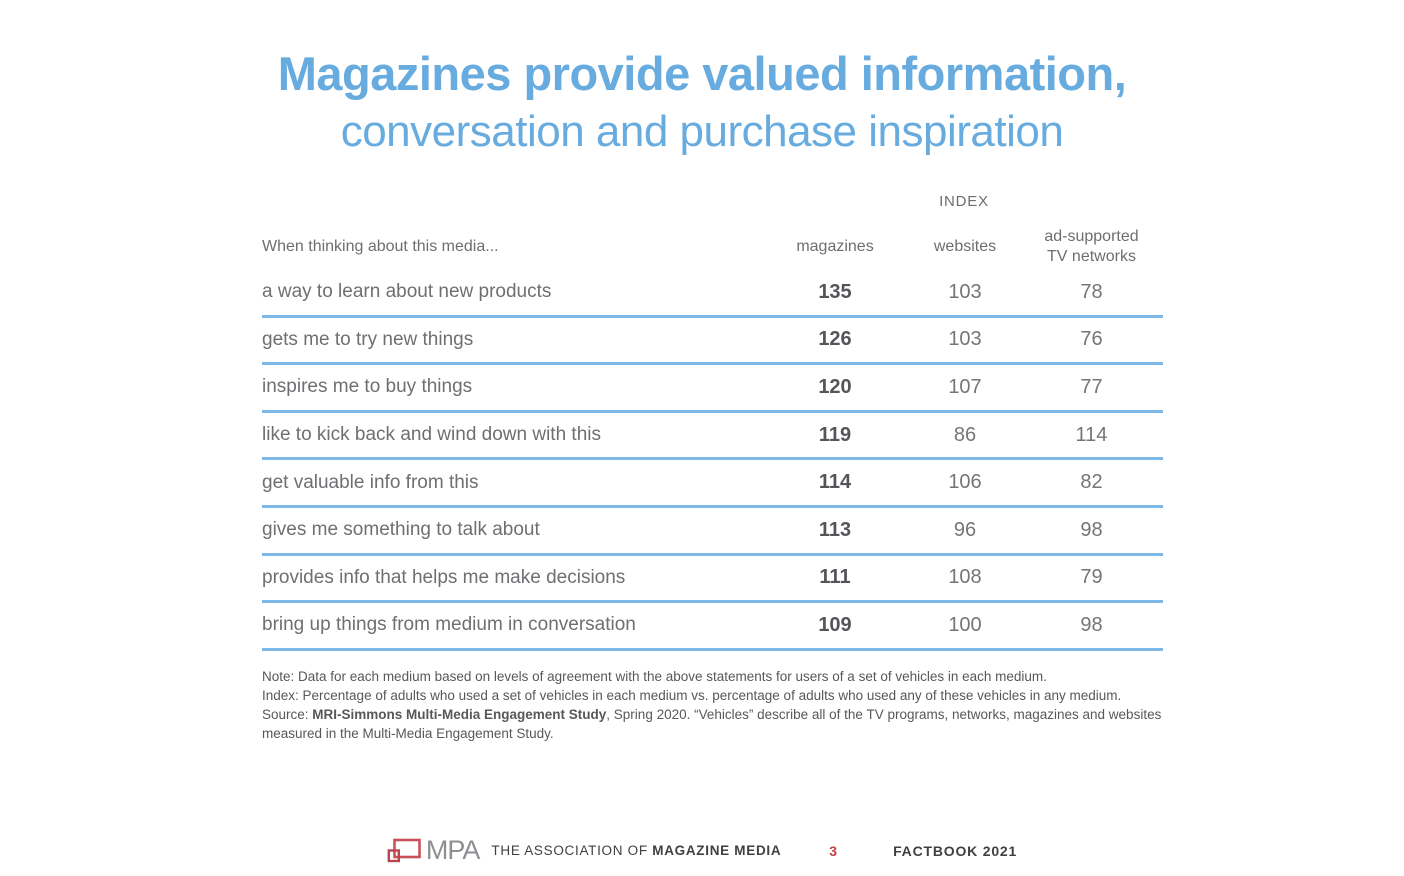  What do you see at coordinates (835, 529) in the screenshot?
I see `magazines-value: 113` at bounding box center [835, 529].